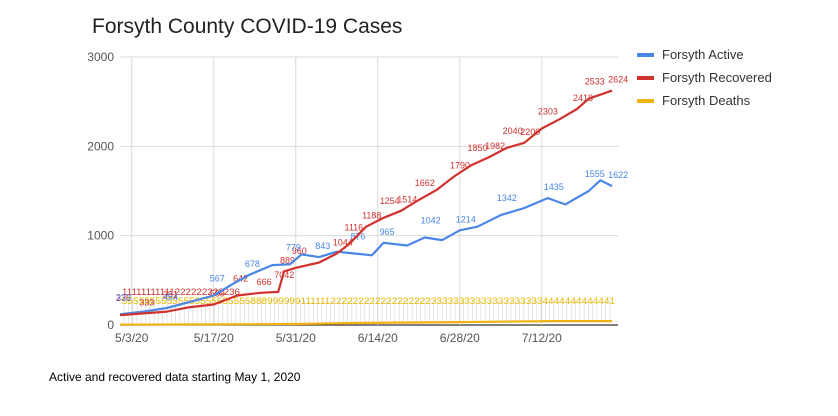 The height and width of the screenshot is (416, 838). What do you see at coordinates (378, 338) in the screenshot?
I see `x-tick-label: 6/14/20` at bounding box center [378, 338].